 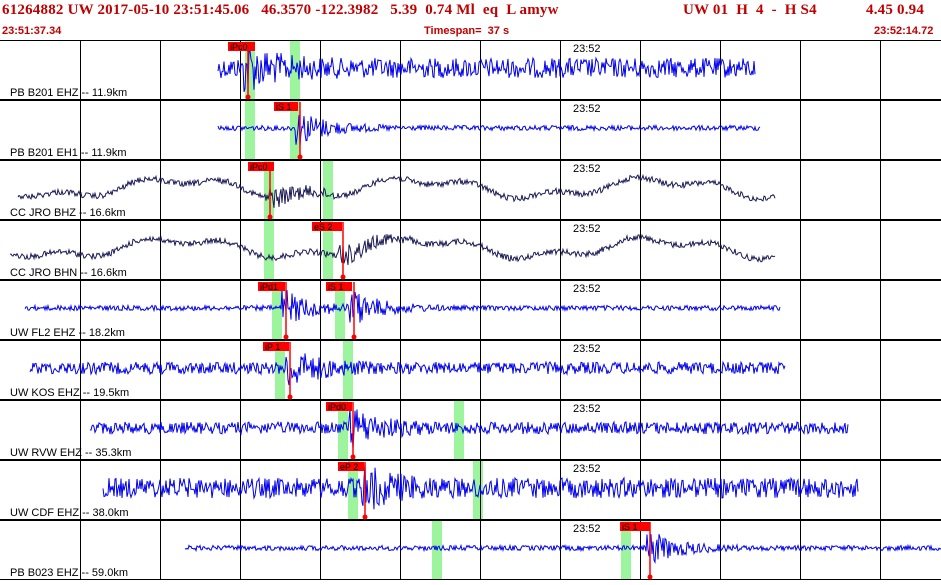 I want to click on trace-row: 23:52 iS 1 PB B201 EH1 -- 11.9km, so click(x=470, y=130).